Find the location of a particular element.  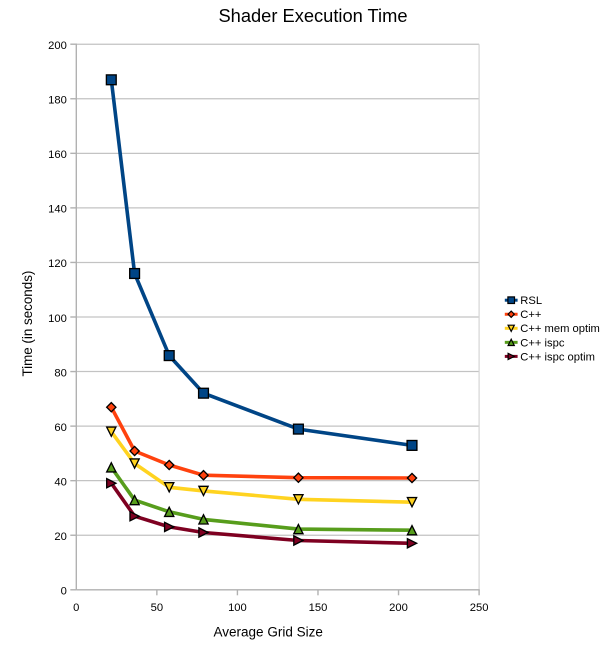

svg-text: Time (in seconds) is located at coordinates (27, 324).